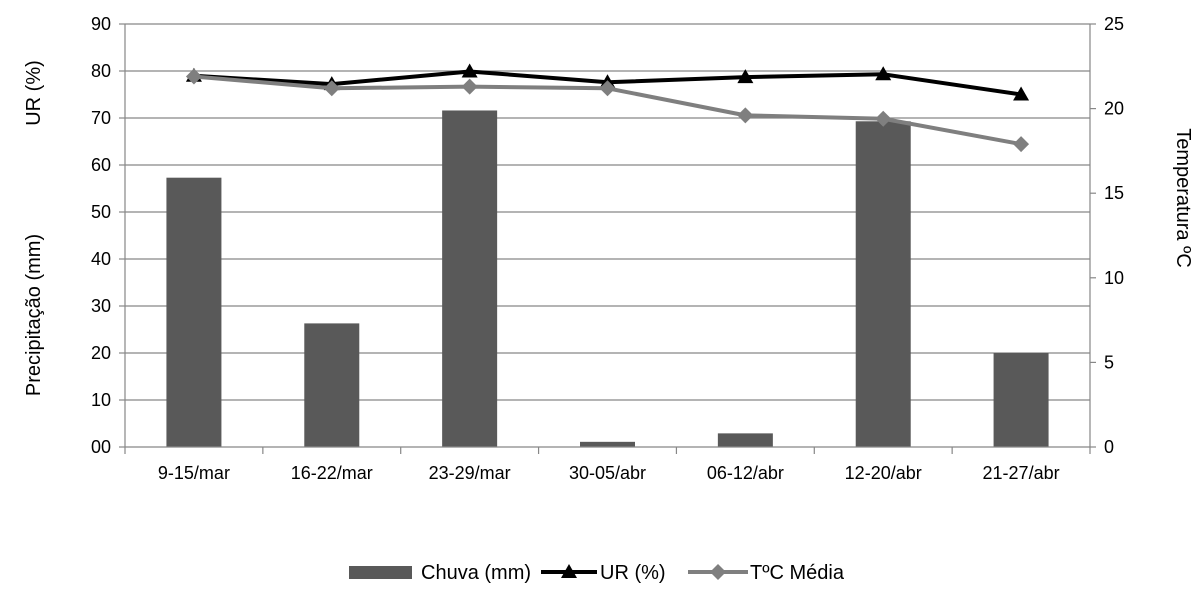 This screenshot has height=593, width=1198. Describe the element at coordinates (34, 315) in the screenshot. I see `y-left-title-bottom: Precipitação (mm)` at that location.